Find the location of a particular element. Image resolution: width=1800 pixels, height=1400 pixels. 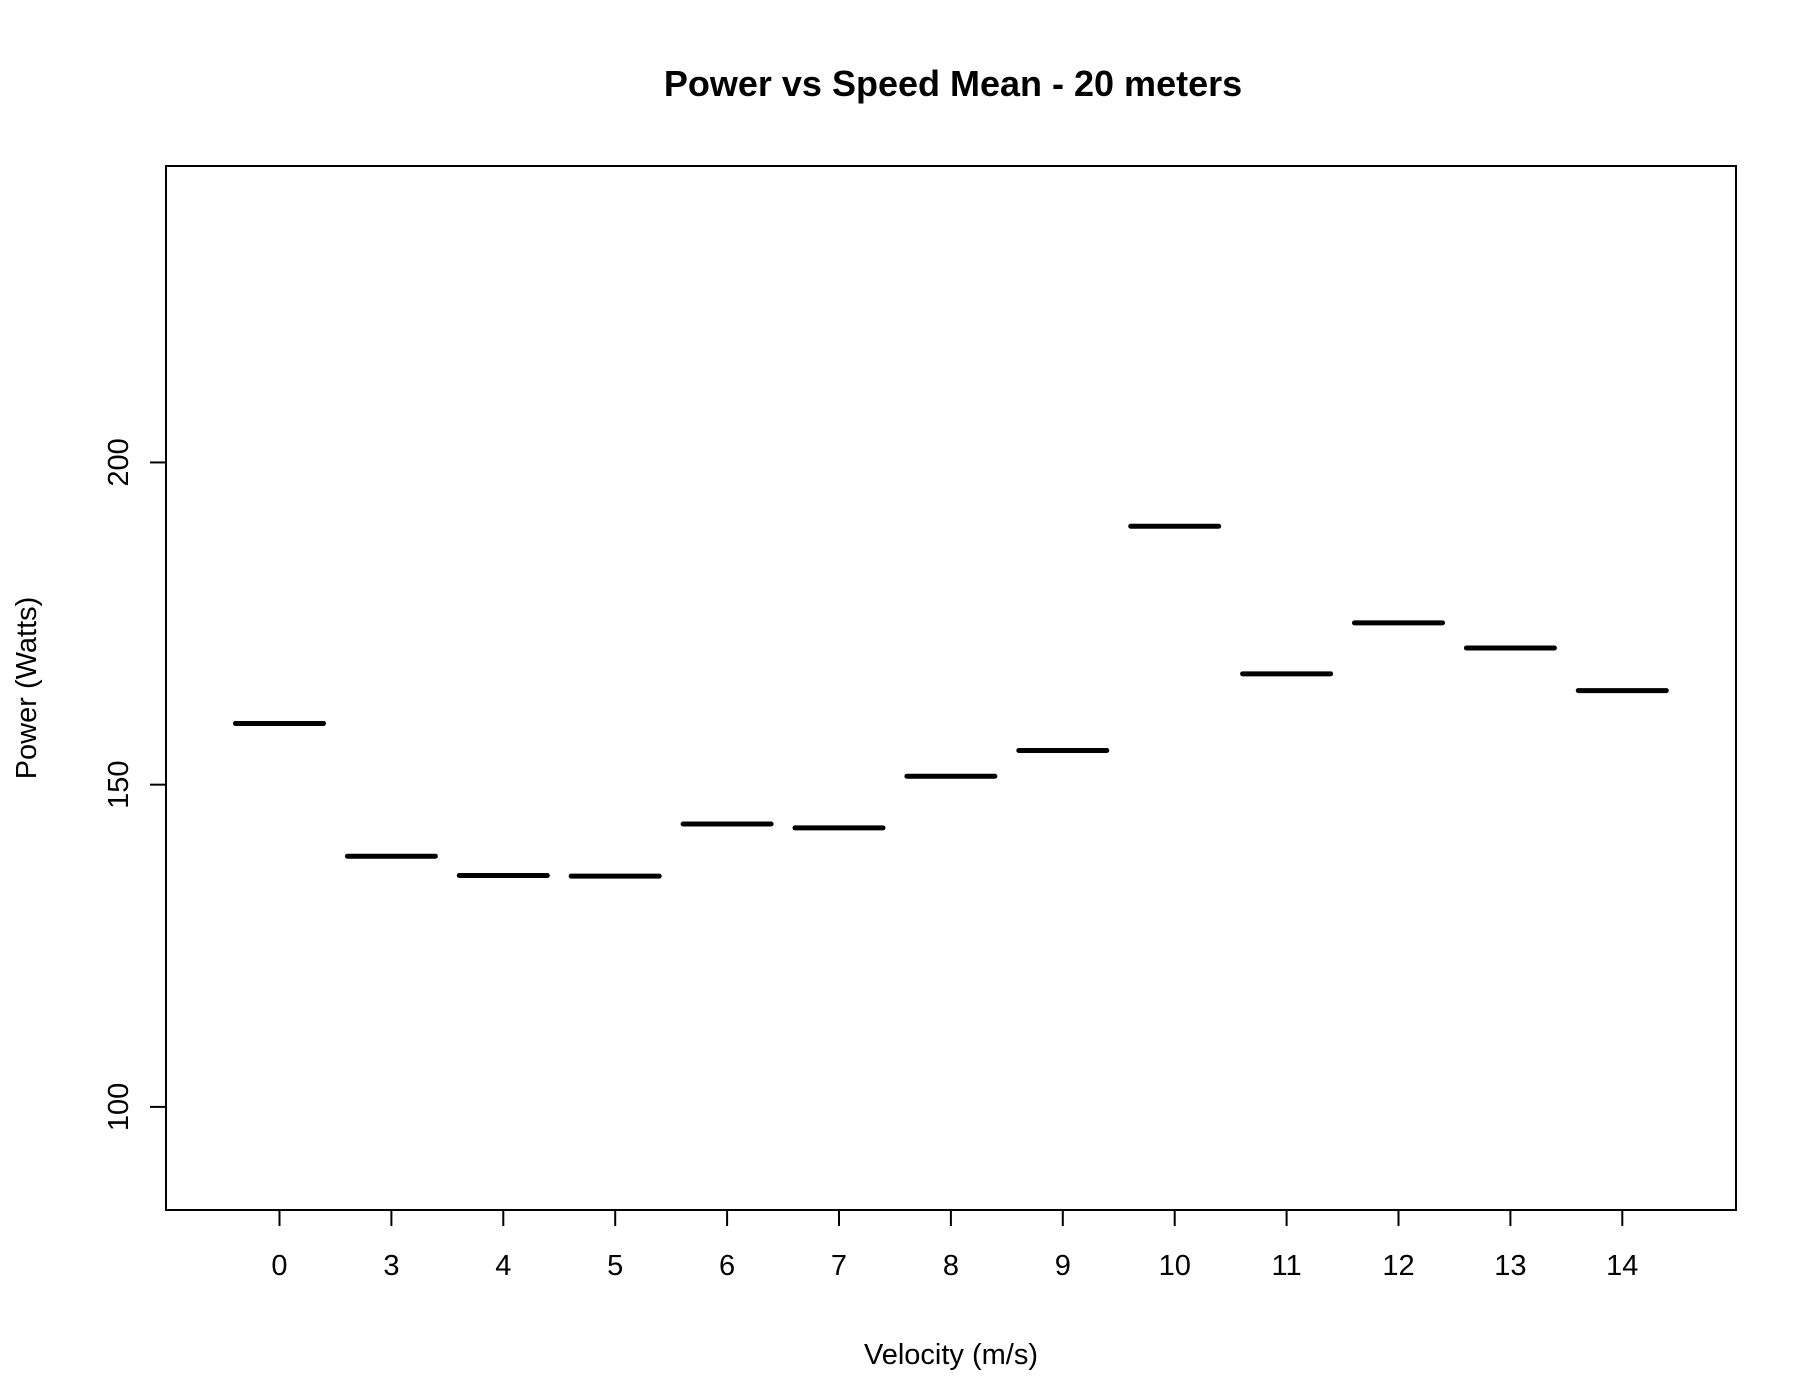

chart-title: Power vs Speed Mean - 20 meters is located at coordinates (953, 83).